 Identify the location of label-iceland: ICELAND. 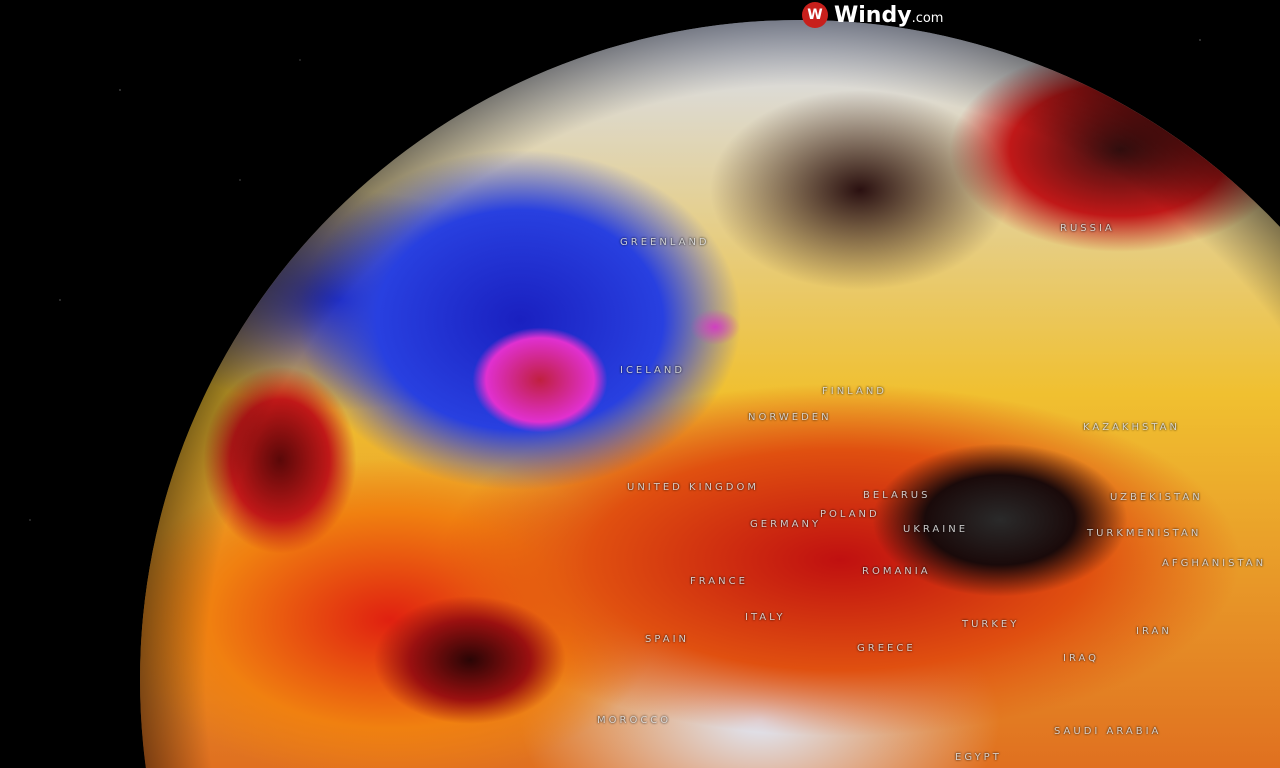
(653, 370).